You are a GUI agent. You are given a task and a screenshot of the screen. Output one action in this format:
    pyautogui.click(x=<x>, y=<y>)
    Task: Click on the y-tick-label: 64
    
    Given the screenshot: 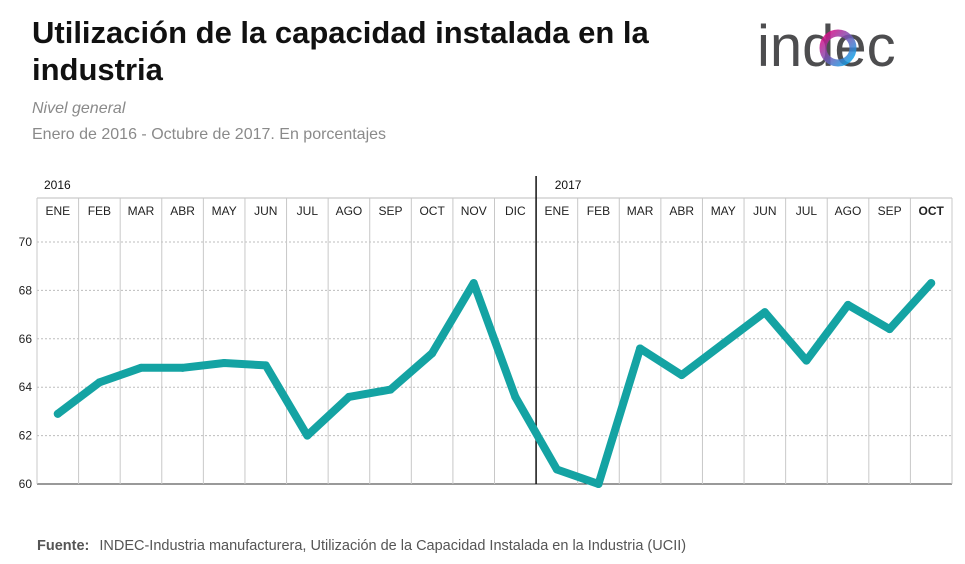 What is the action you would take?
    pyautogui.click(x=26, y=387)
    